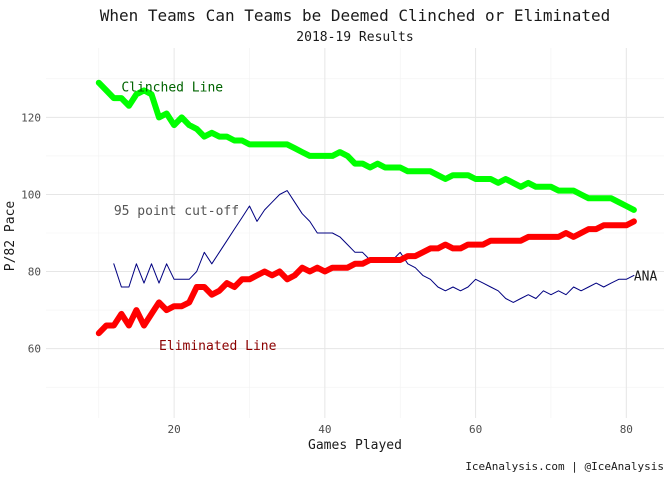 This screenshot has width=672, height=480. Describe the element at coordinates (475, 429) in the screenshot. I see `x-tick-label: 60` at that location.